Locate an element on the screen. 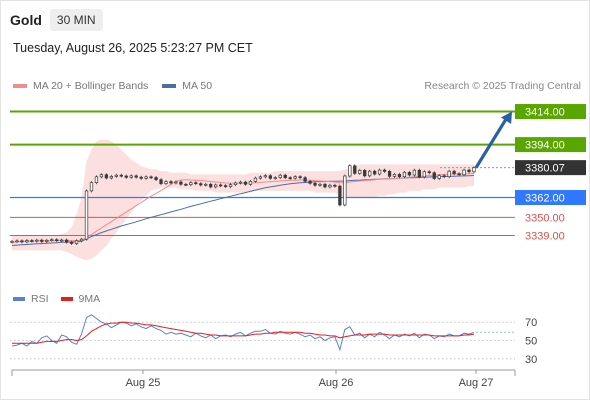 This screenshot has height=400, width=590. level-tag-3414.00 is located at coordinates (550, 112).